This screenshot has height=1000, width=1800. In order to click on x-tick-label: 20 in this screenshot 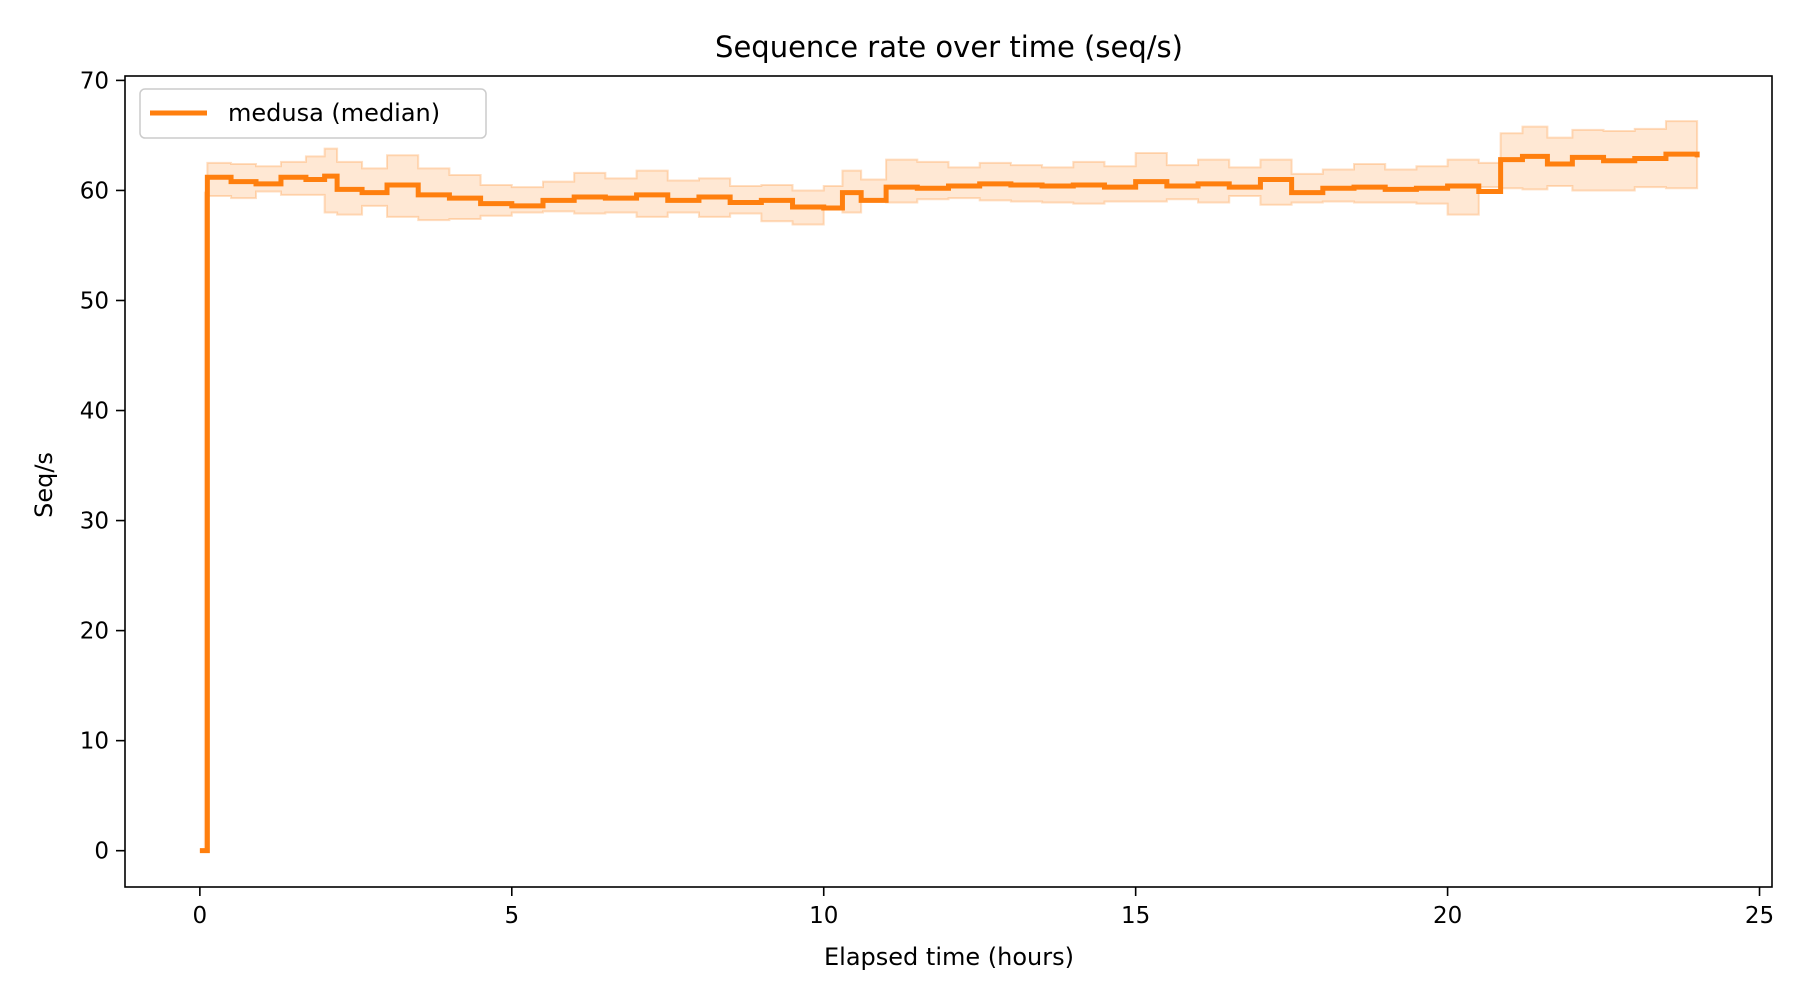, I will do `click(1447, 916)`.